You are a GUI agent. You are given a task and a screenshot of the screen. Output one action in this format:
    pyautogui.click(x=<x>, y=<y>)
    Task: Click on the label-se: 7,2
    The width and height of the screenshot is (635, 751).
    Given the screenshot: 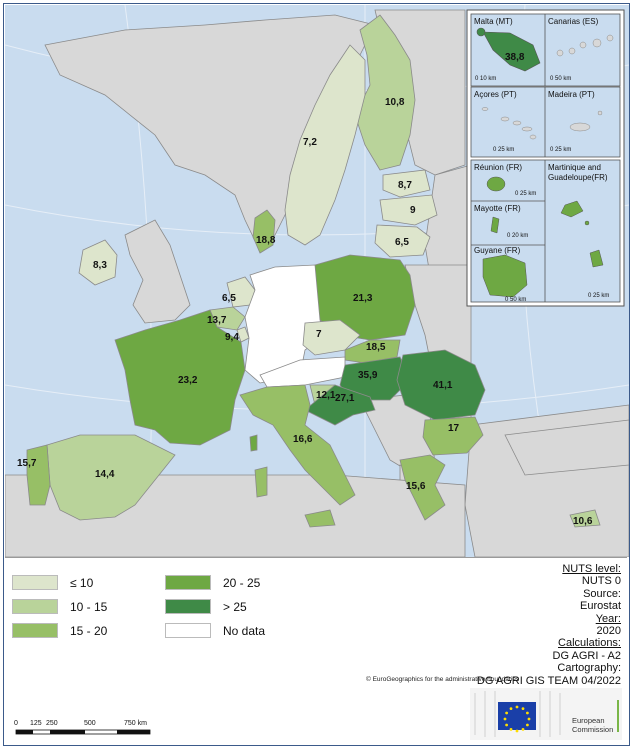 What is the action you would take?
    pyautogui.click(x=310, y=142)
    